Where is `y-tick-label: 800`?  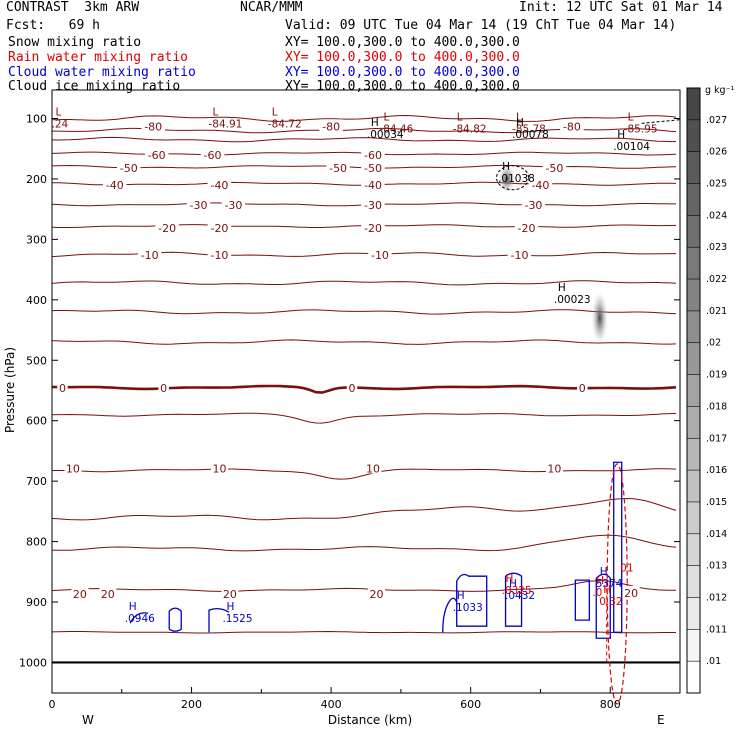
y-tick-label: 800 is located at coordinates (36, 542).